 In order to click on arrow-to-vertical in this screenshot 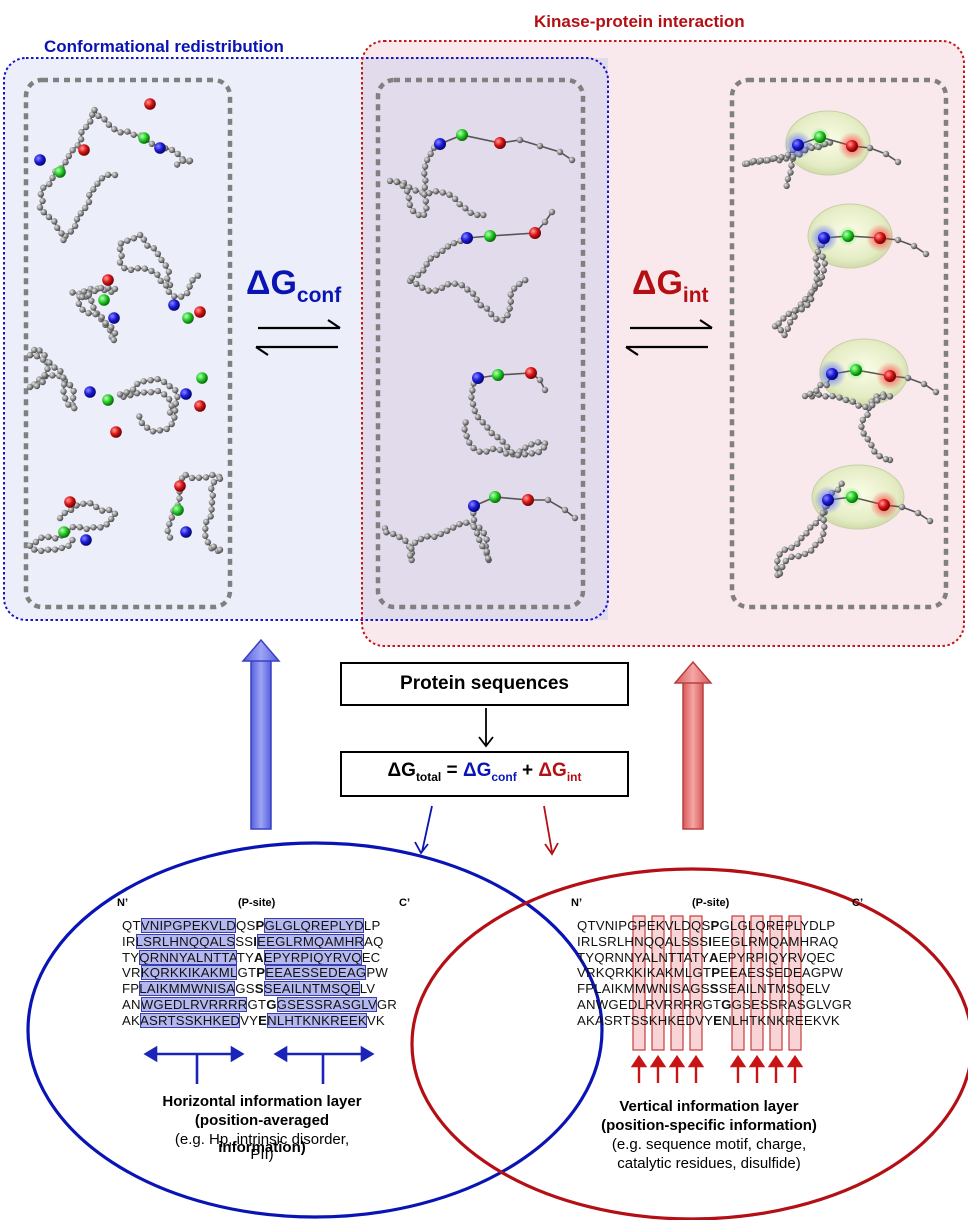, I will do `click(551, 830)`.